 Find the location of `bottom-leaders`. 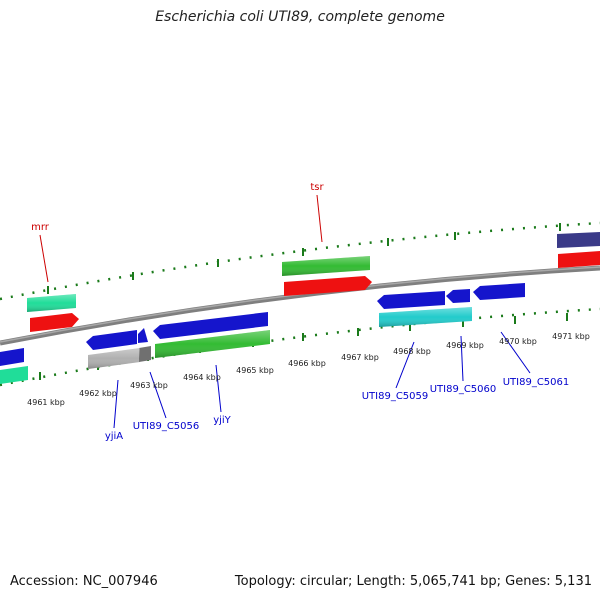

bottom-leaders is located at coordinates (322, 380).